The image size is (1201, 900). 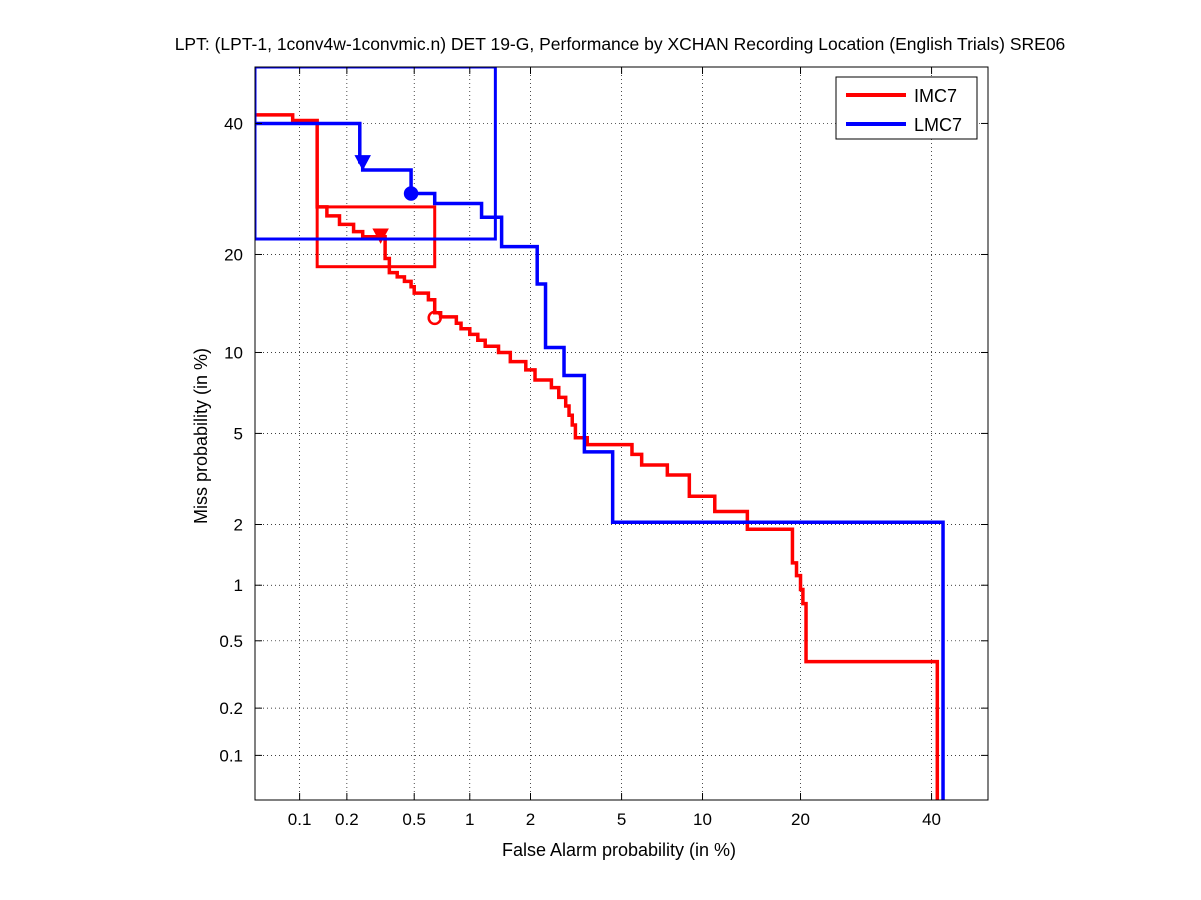 I want to click on actual-decision-marker-imc7, so click(x=380, y=236).